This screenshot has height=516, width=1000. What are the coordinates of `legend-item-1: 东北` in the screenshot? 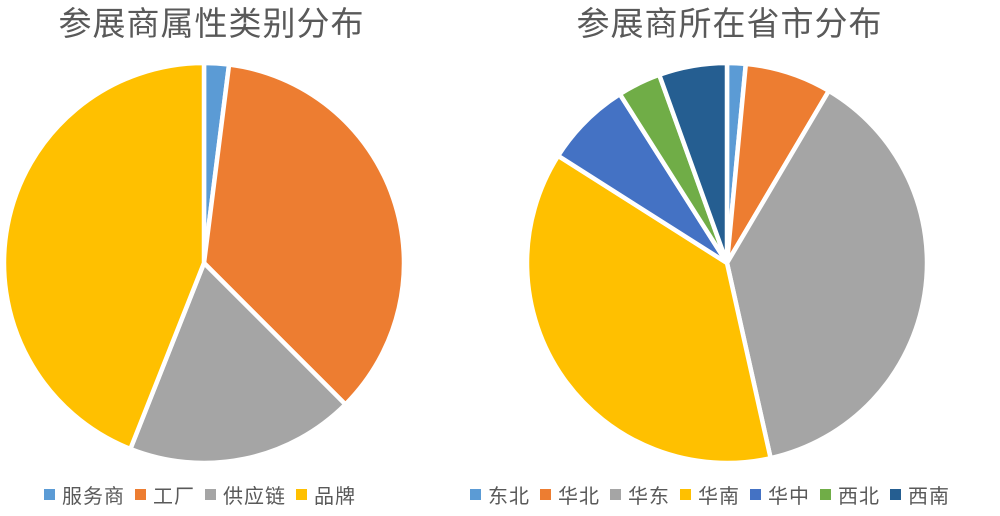 It's located at (500, 494).